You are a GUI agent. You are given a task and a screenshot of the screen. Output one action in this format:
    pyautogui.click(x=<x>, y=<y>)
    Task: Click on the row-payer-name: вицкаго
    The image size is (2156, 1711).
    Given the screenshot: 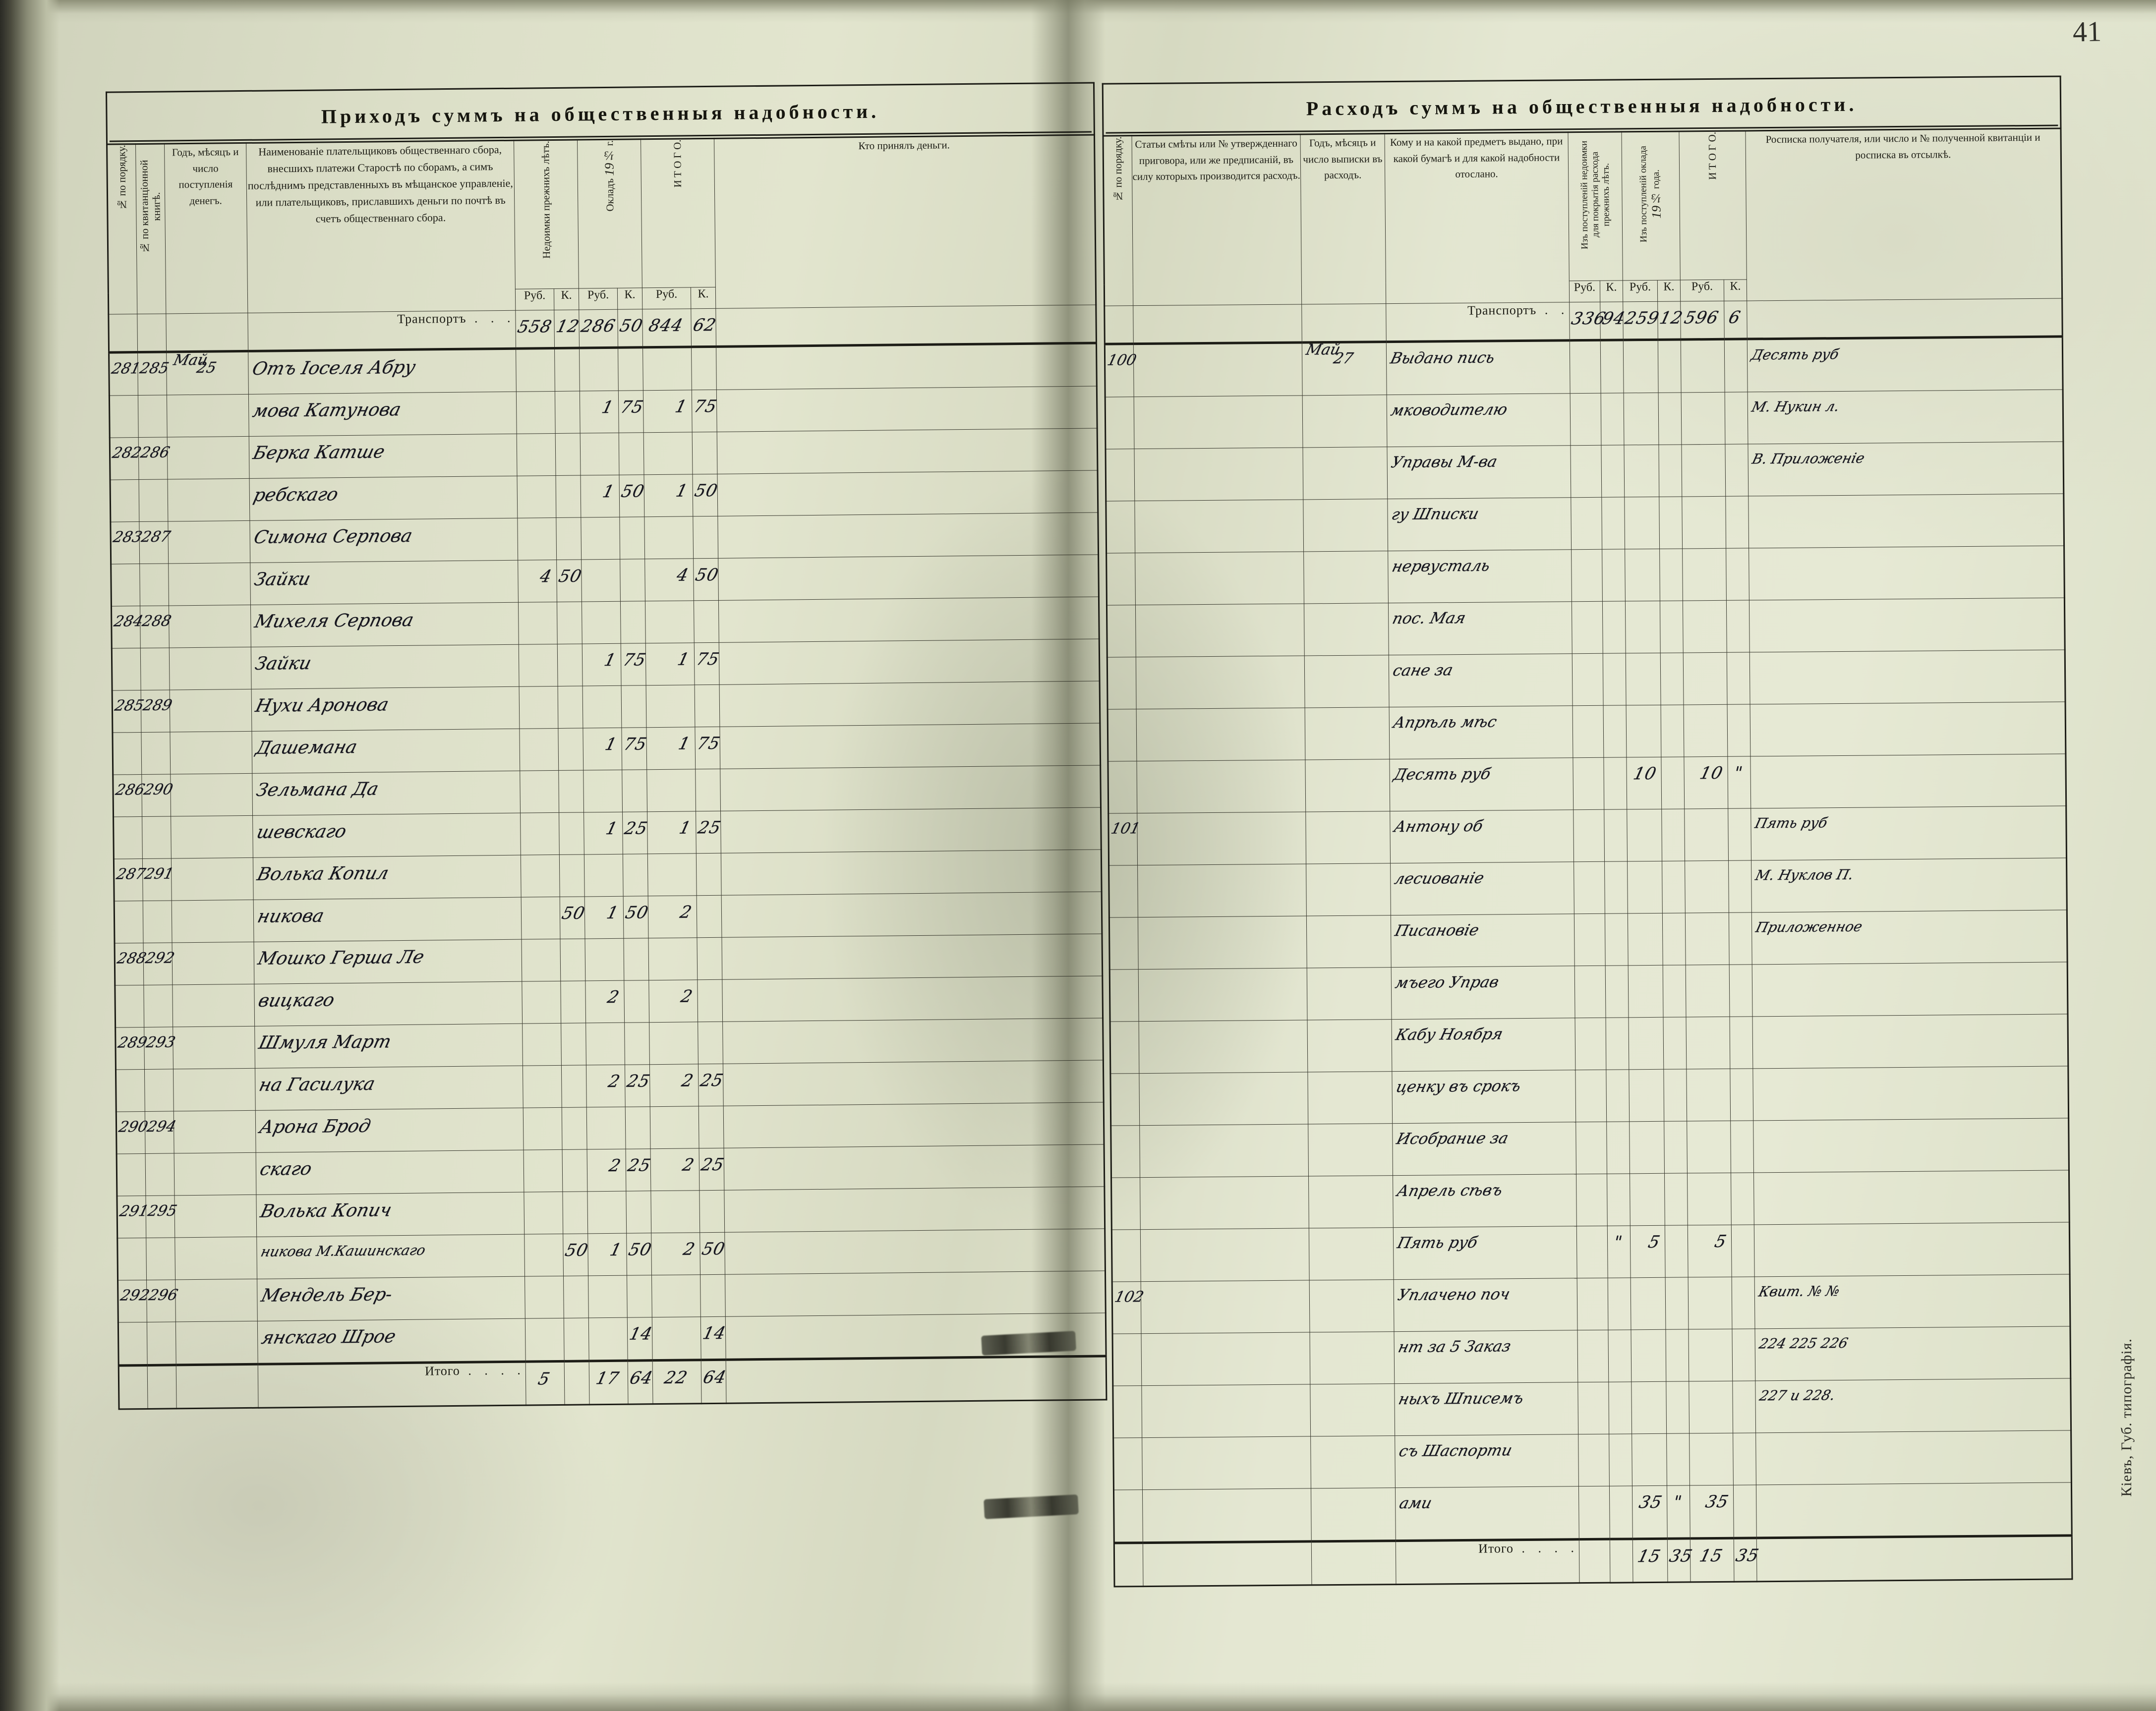 What is the action you would take?
    pyautogui.click(x=389, y=1004)
    